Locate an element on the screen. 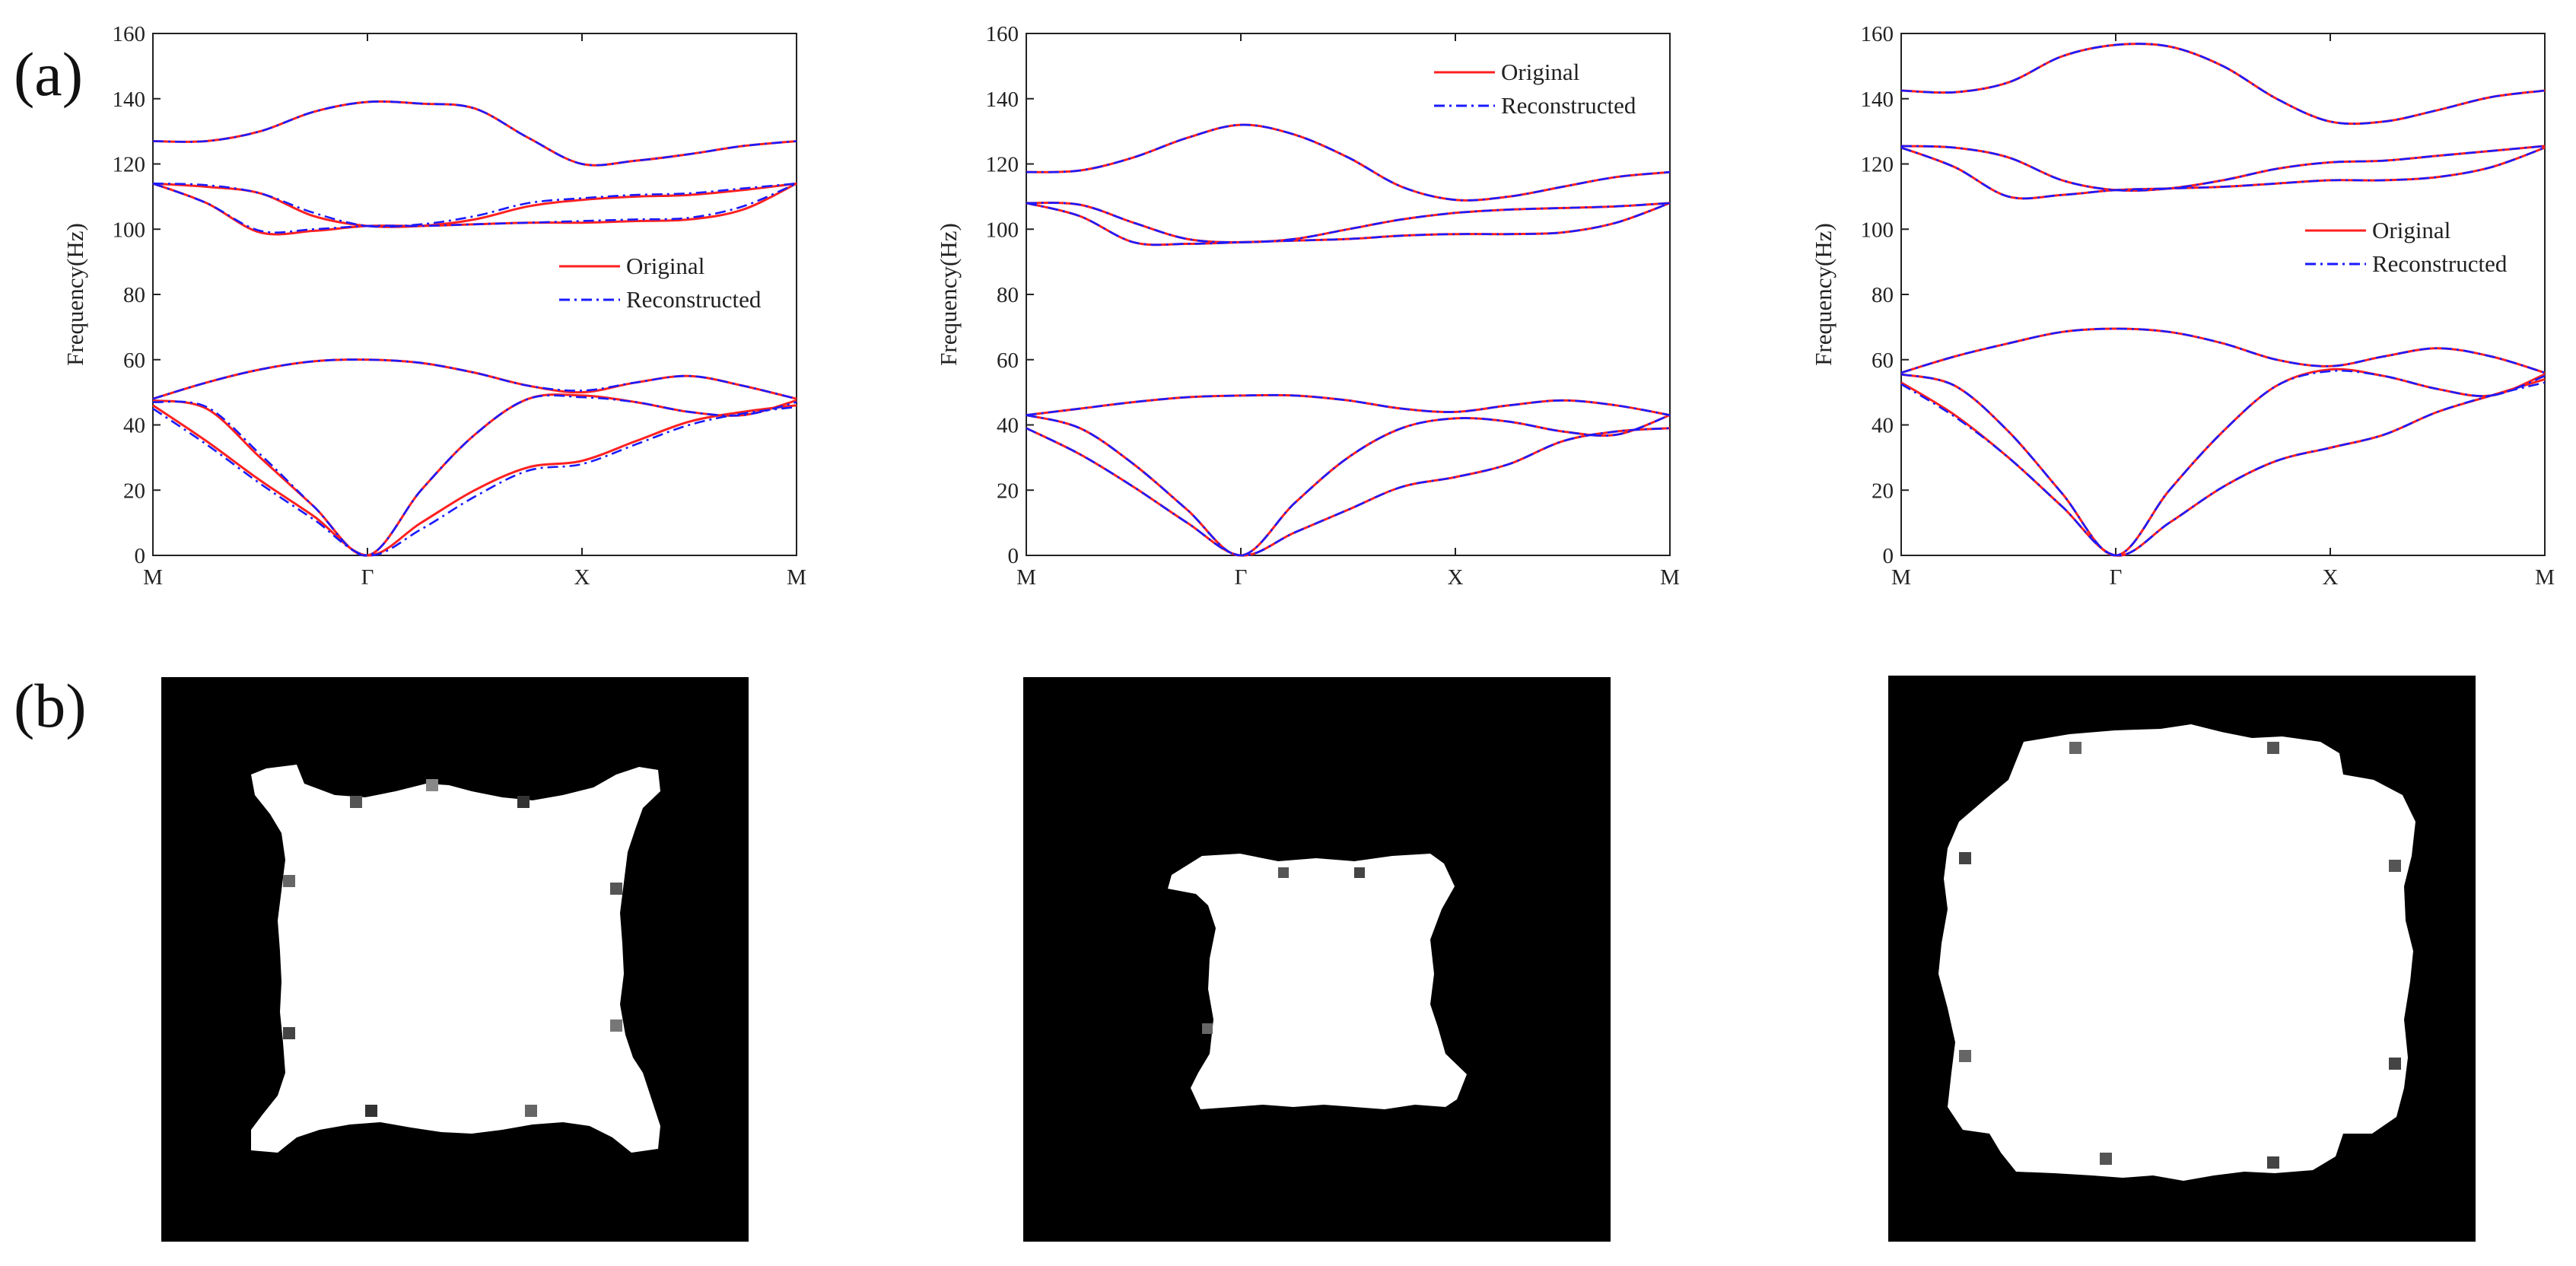 The width and height of the screenshot is (2576, 1266). panel-a-label: (a) is located at coordinates (48, 74).